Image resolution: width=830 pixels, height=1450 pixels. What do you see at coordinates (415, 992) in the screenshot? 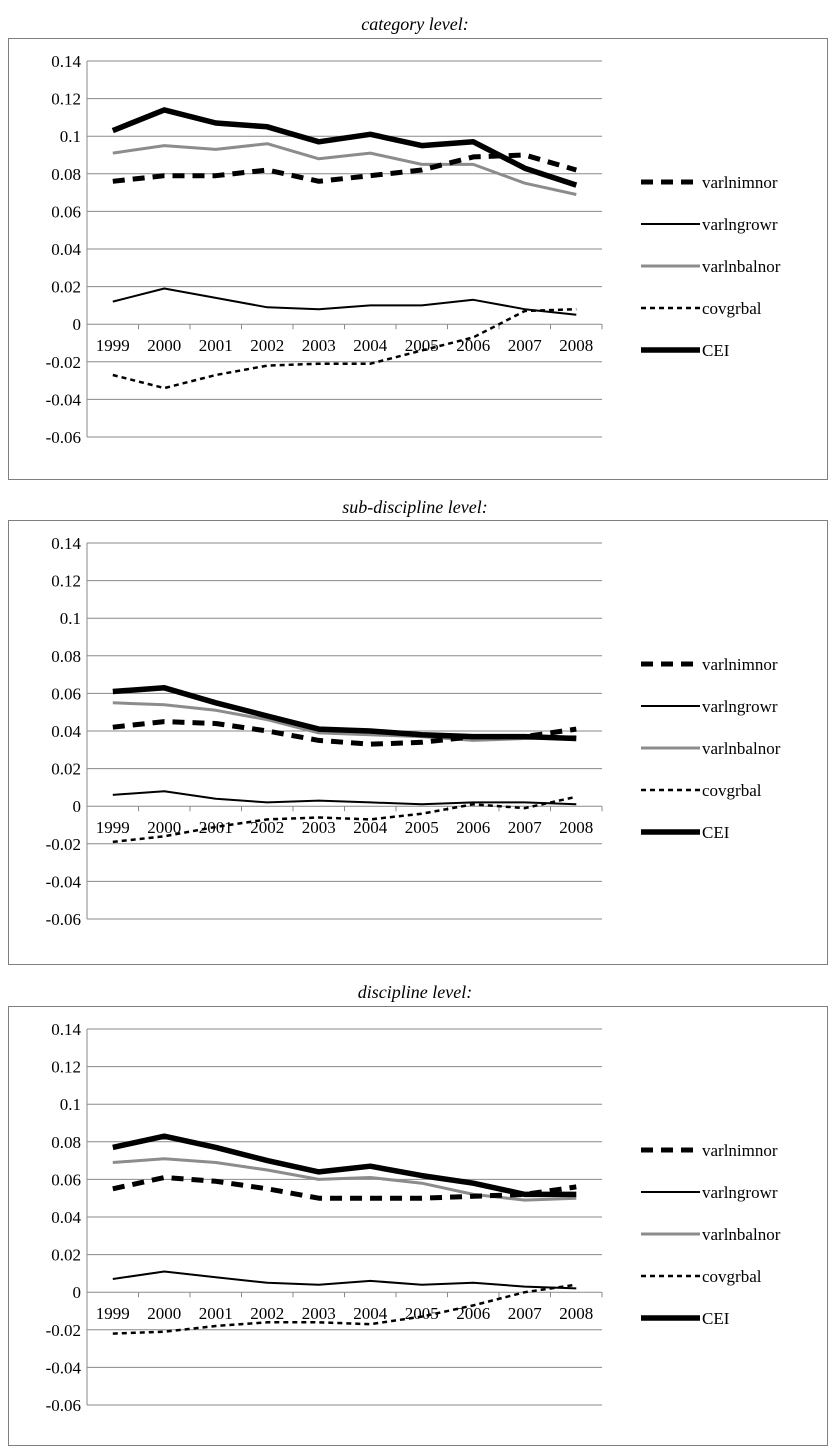
I see `chart-title-discipline: discipline level:` at bounding box center [415, 992].